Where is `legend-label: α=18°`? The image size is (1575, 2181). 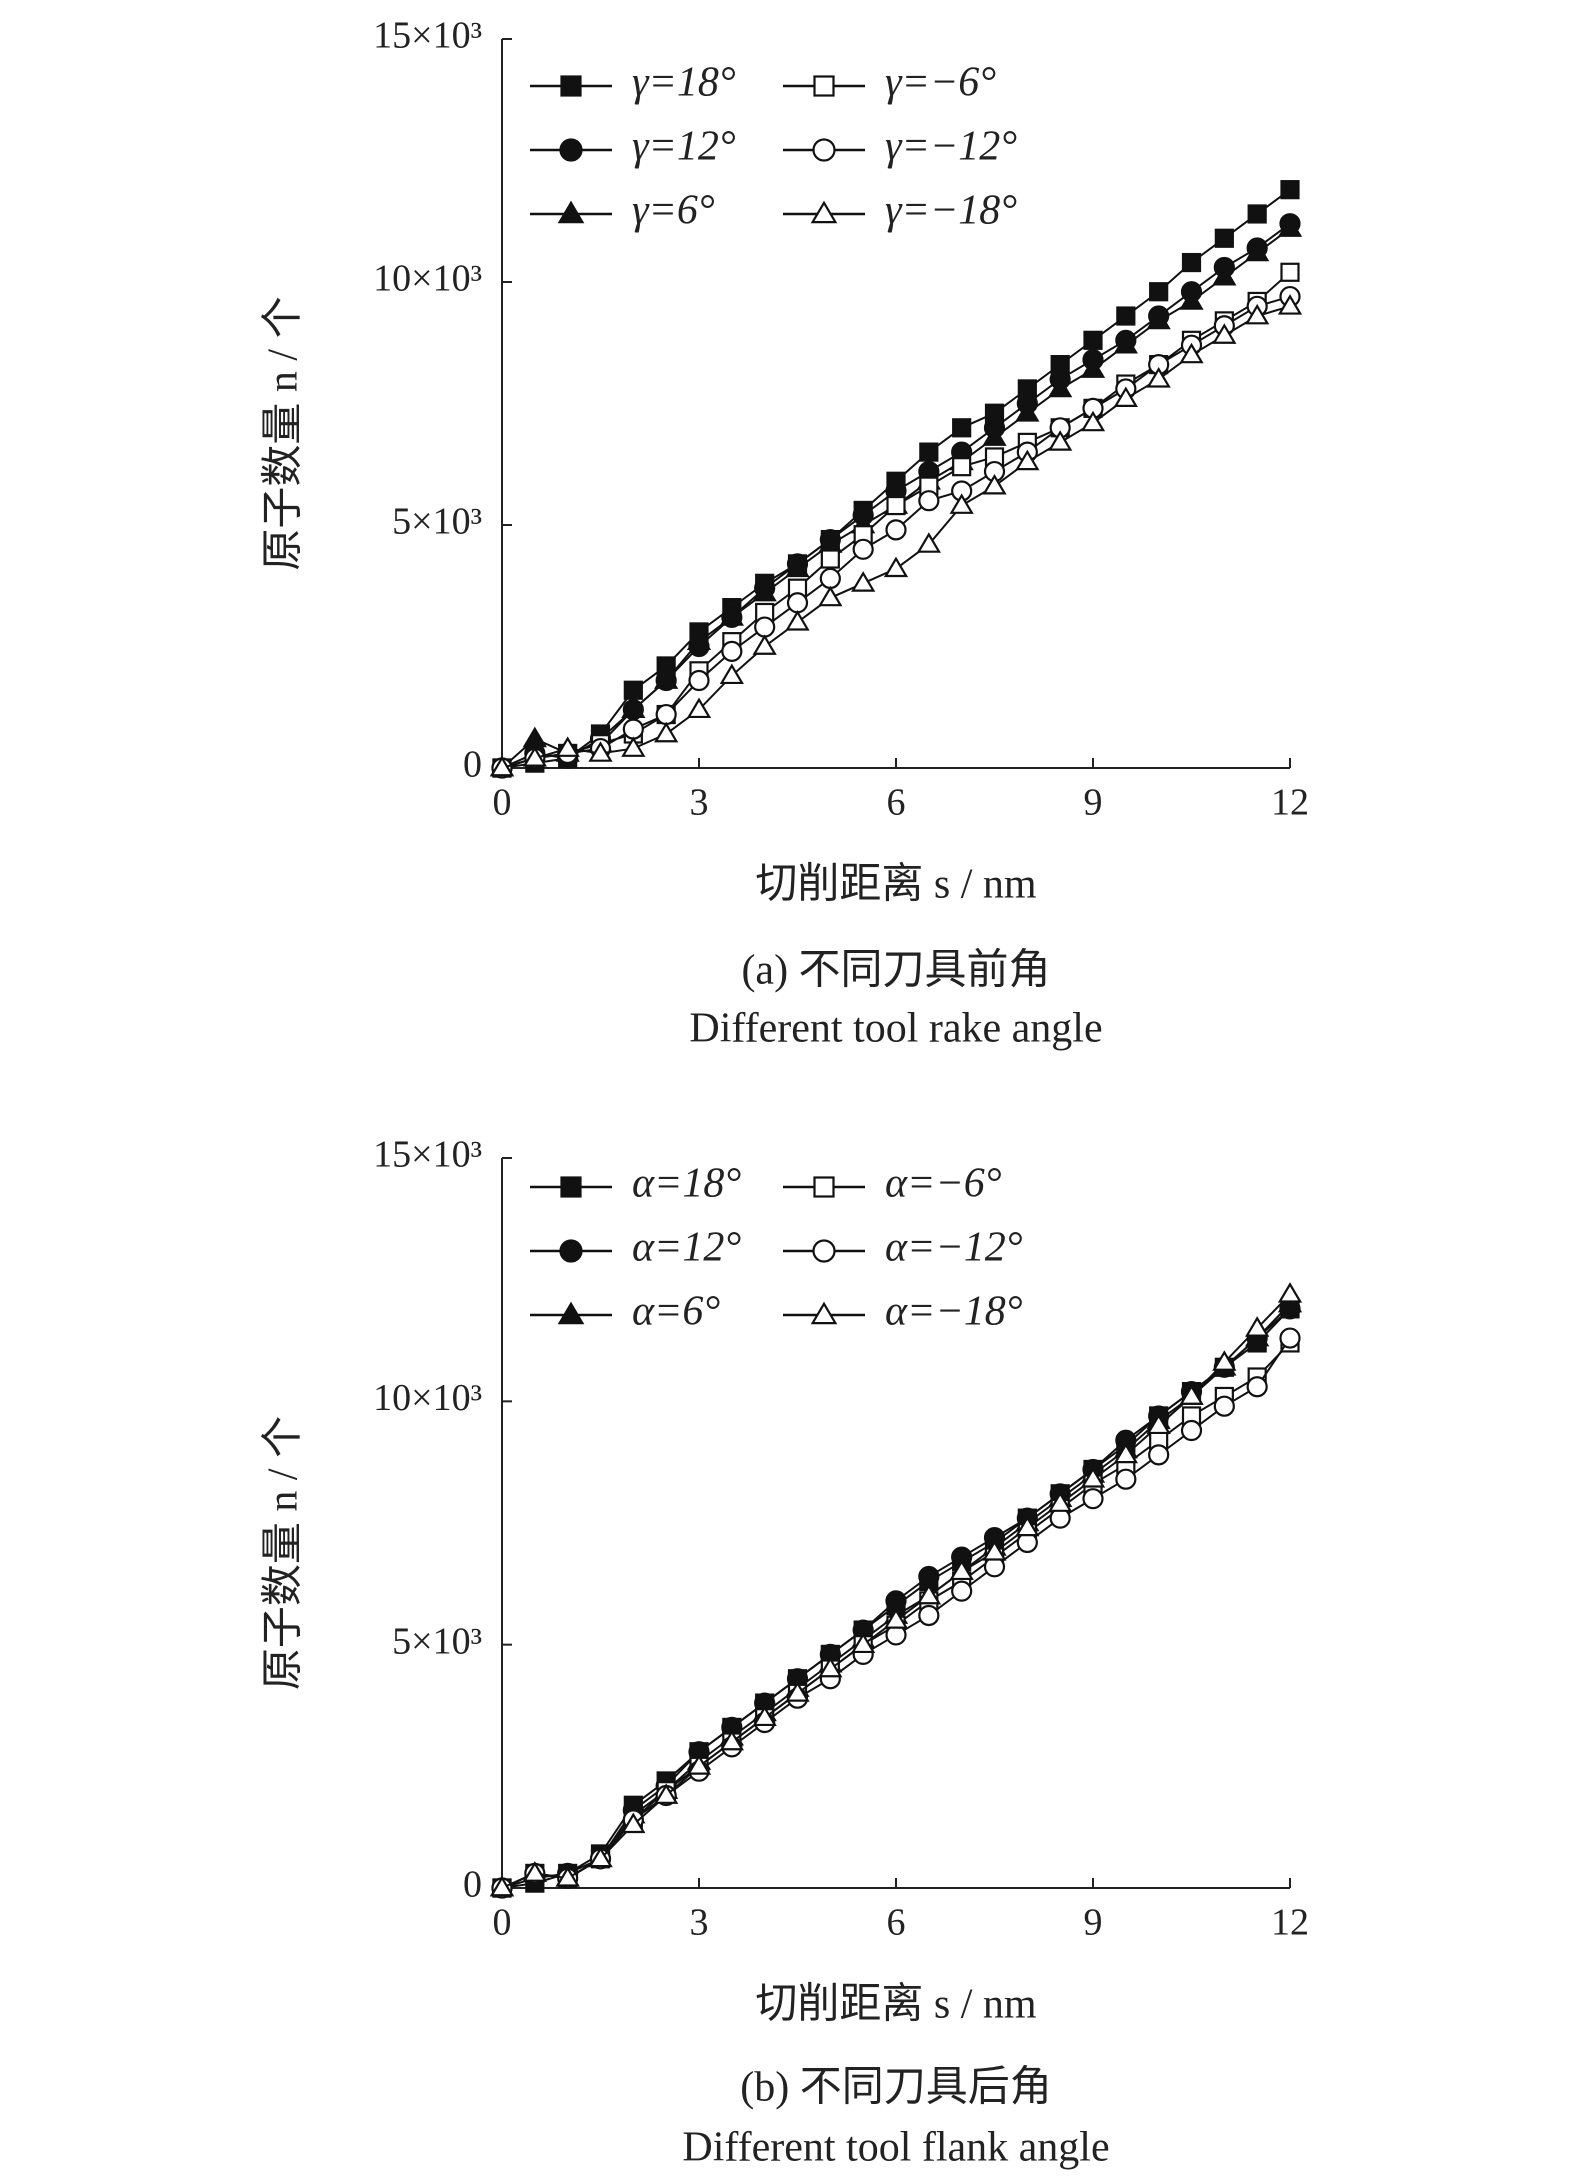 legend-label: α=18° is located at coordinates (686, 1184).